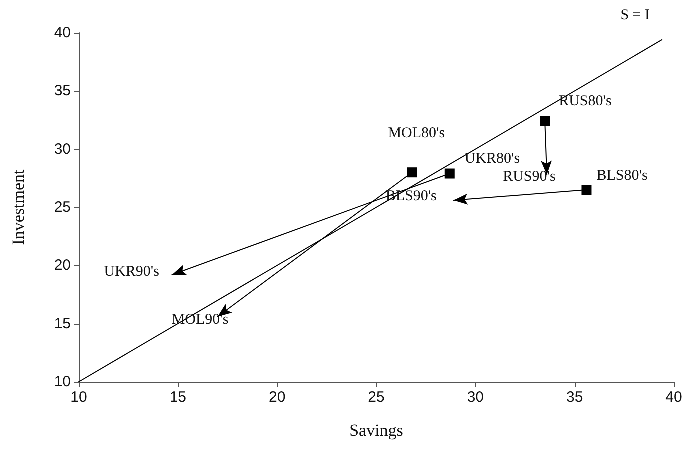 The width and height of the screenshot is (688, 455). I want to click on x-tick-label: 15, so click(178, 397).